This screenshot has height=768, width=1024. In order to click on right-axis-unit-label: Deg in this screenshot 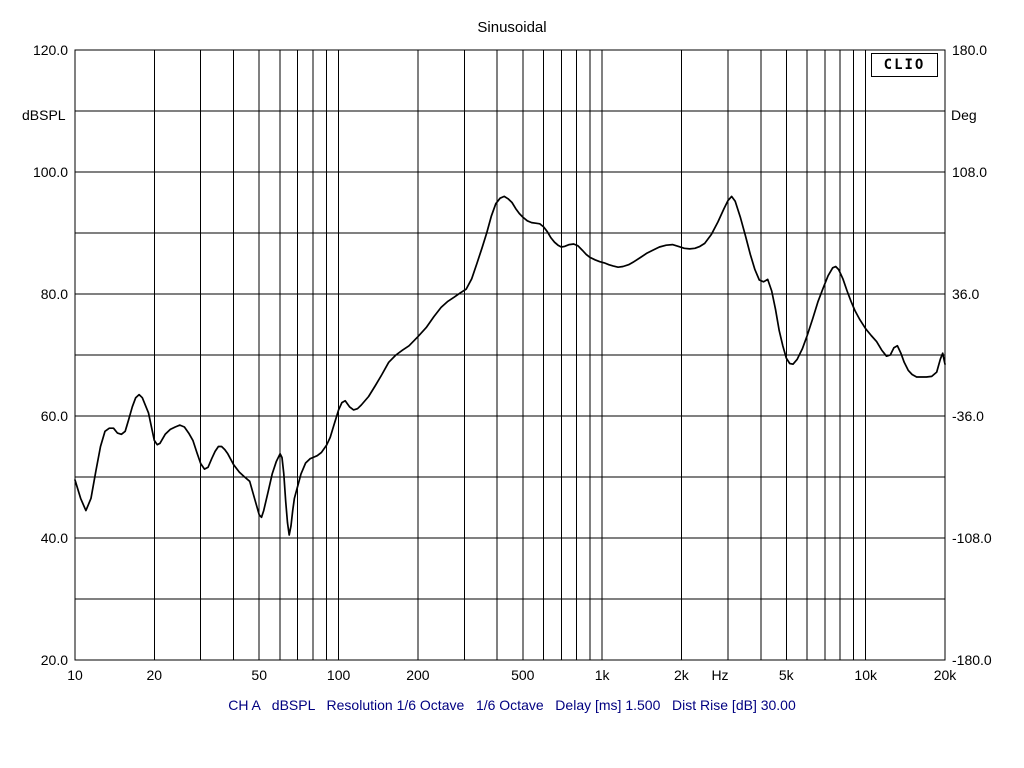, I will do `click(964, 115)`.